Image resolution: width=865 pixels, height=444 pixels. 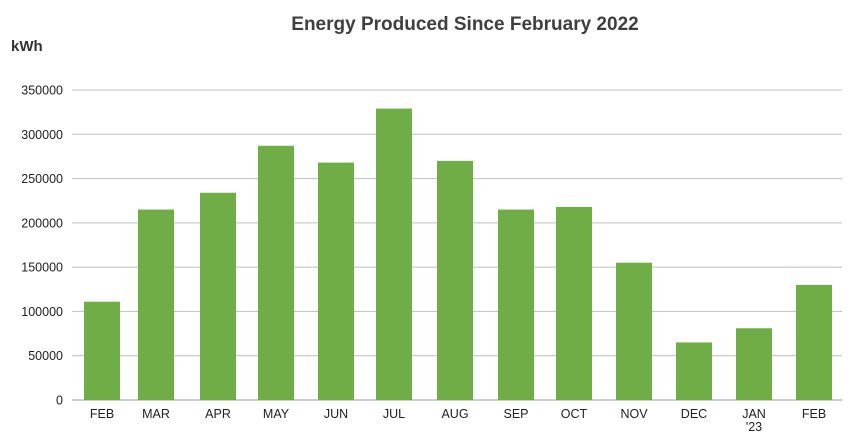 I want to click on y-tick-label: 250000, so click(x=42, y=179).